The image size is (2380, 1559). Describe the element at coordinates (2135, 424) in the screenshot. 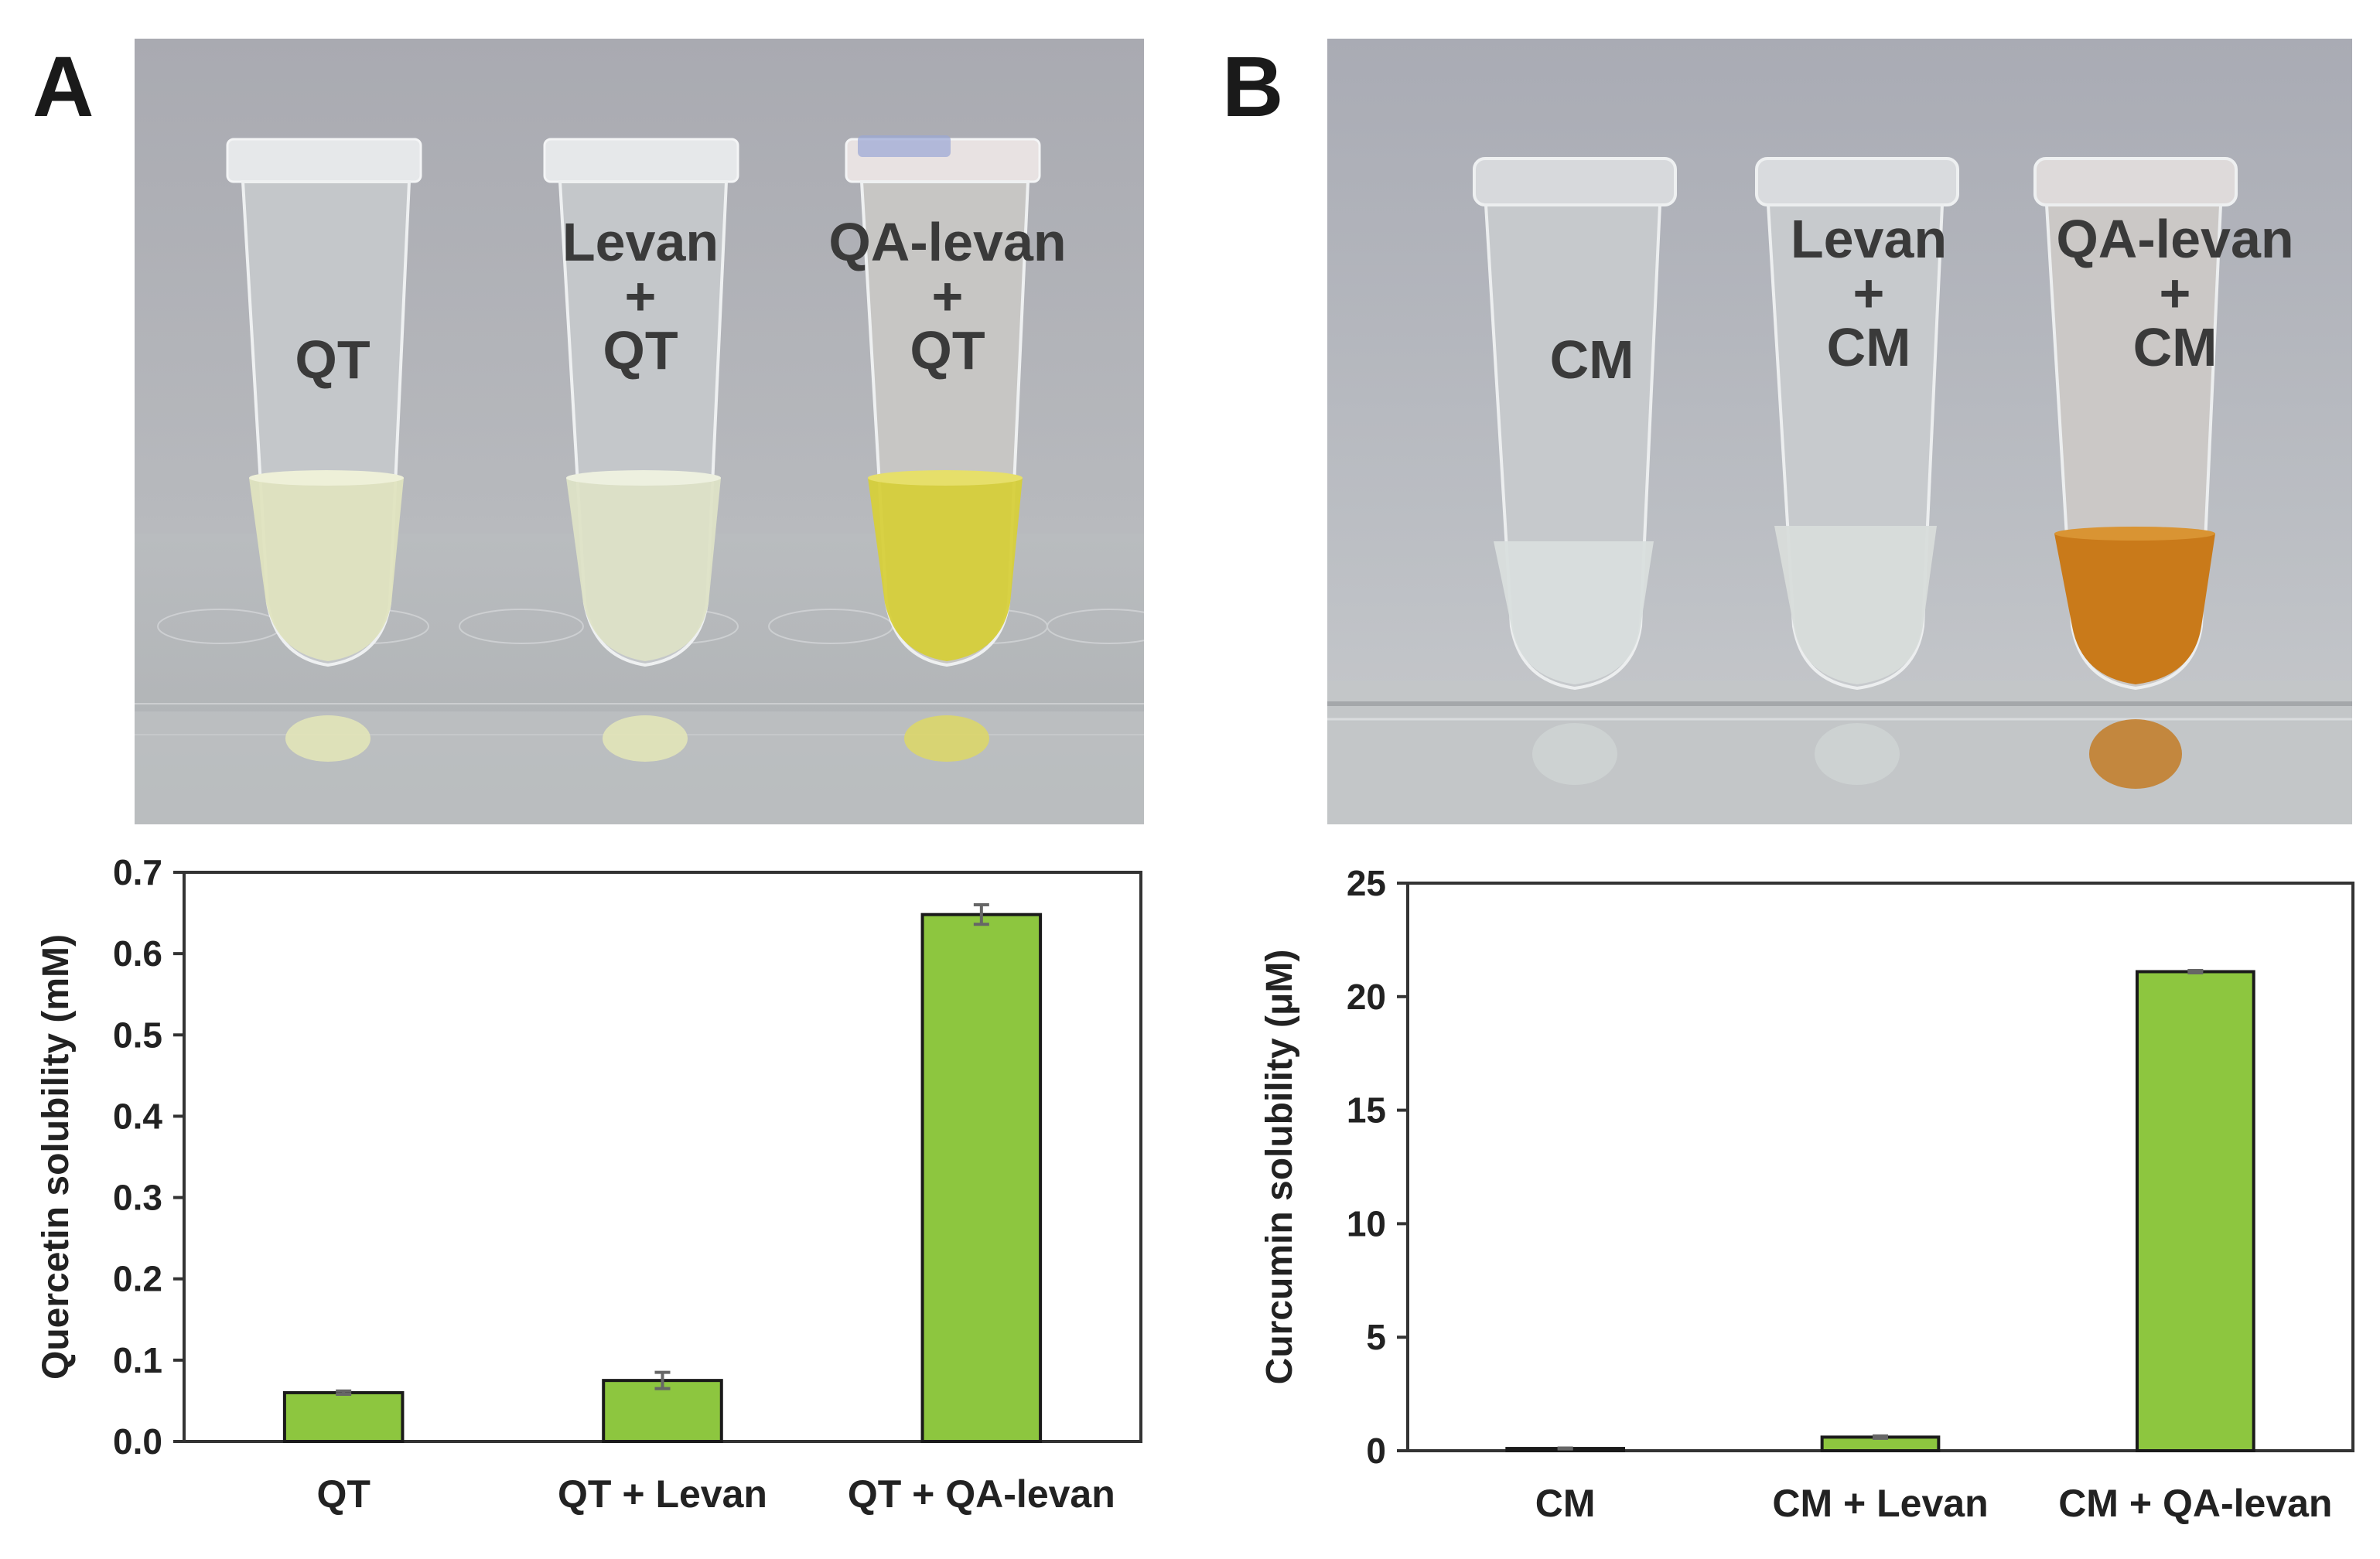

I see `tube-qa-levan-cm` at that location.